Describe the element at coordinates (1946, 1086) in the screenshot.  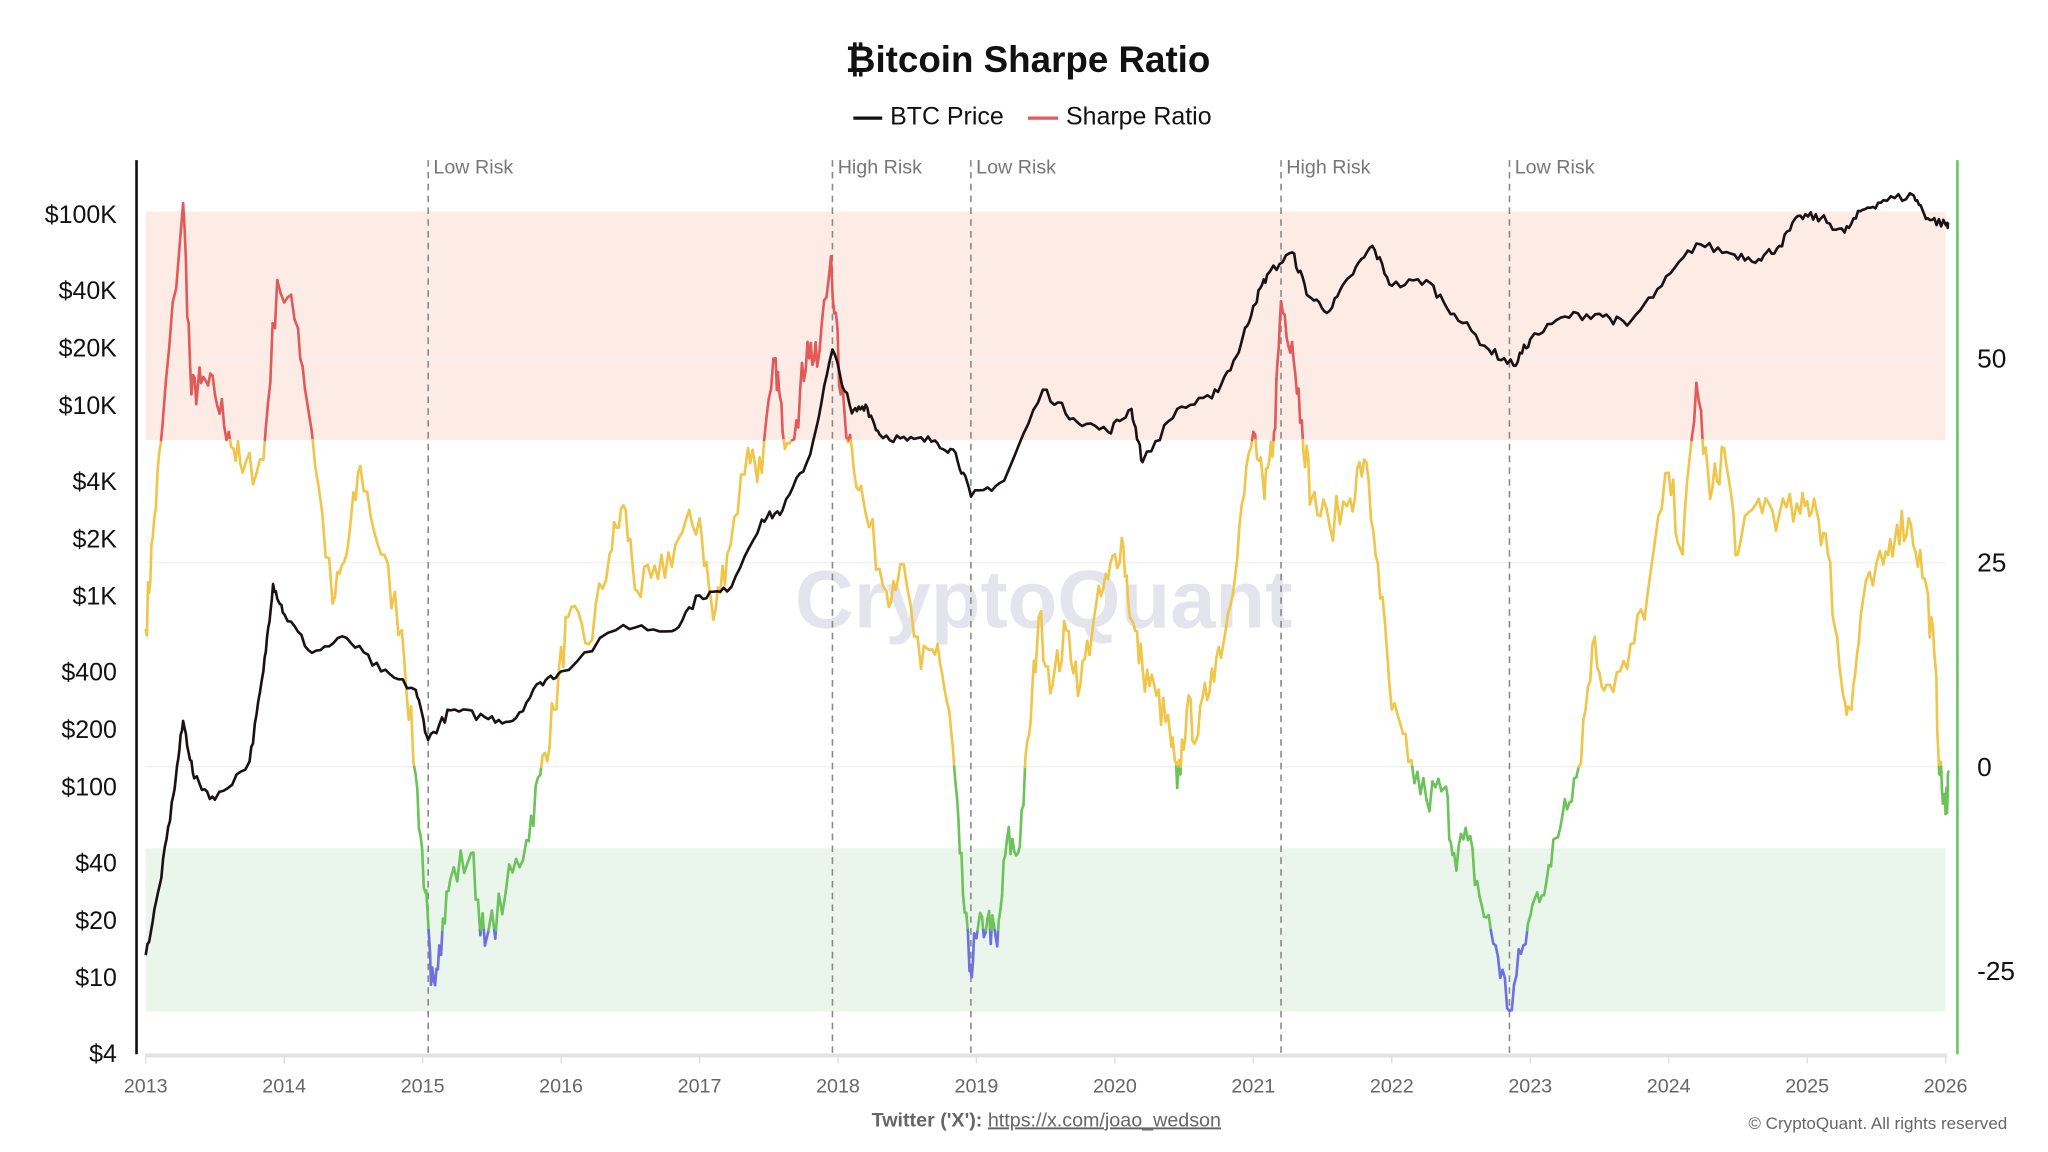
I see `x-tick-label: 2026` at that location.